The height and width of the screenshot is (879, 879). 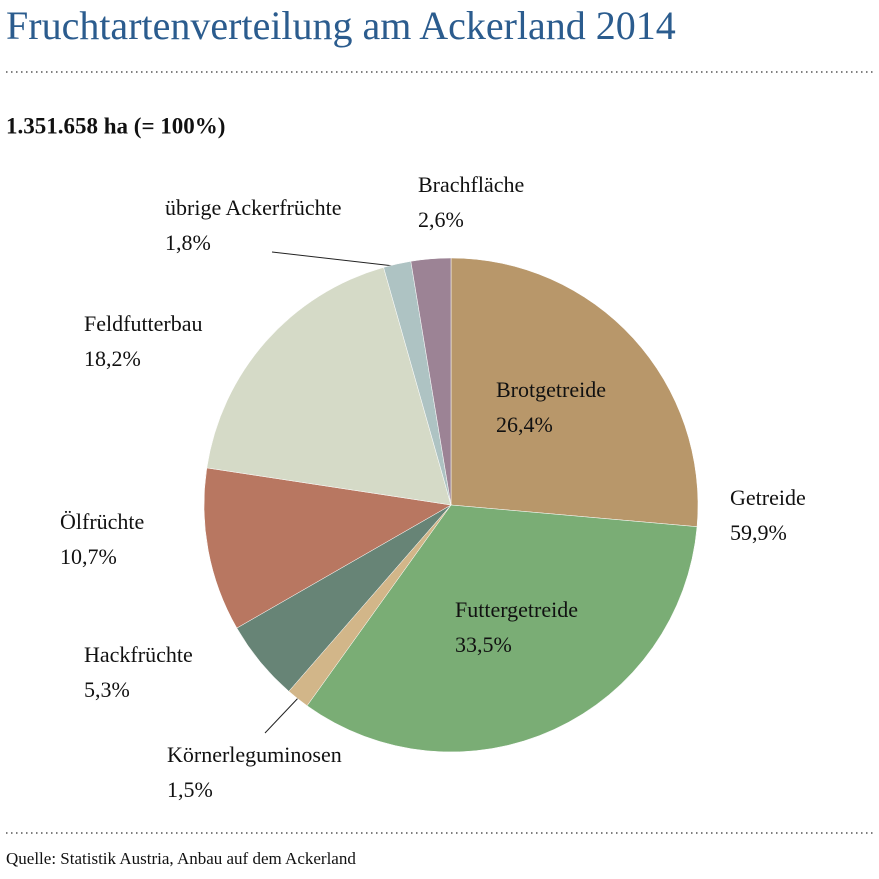 What do you see at coordinates (758, 532) in the screenshot?
I see `group-value: 59,9%` at bounding box center [758, 532].